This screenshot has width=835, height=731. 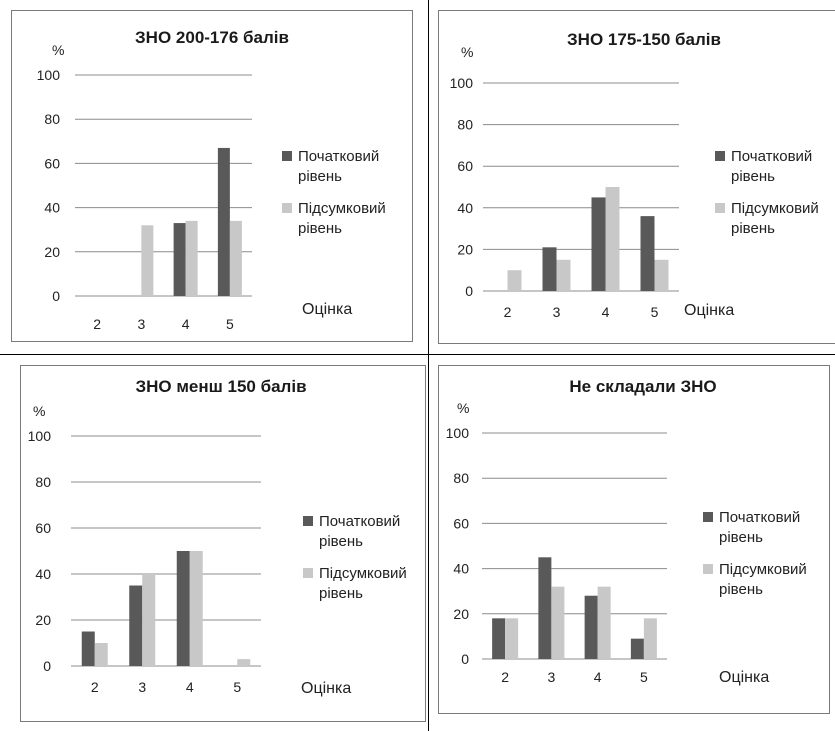 What do you see at coordinates (212, 37) in the screenshot?
I see `chart-title: ЗНО 200-176 балів` at bounding box center [212, 37].